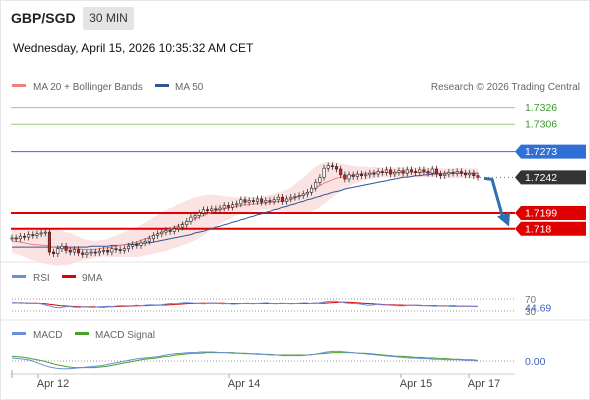 This screenshot has width=590, height=400. Describe the element at coordinates (82, 333) in the screenshot. I see `macd-signal-legend-swatch` at that location.